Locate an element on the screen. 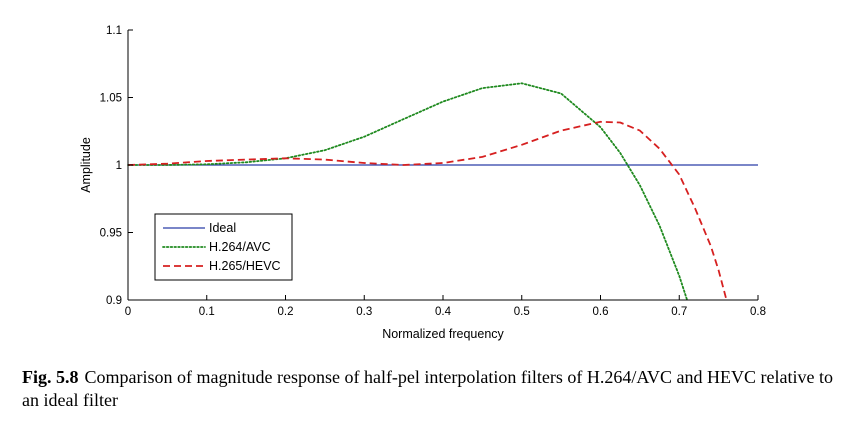 This screenshot has width=858, height=422. x-tick-label: 0.8 is located at coordinates (758, 312).